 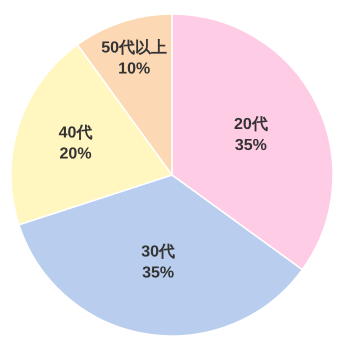 I want to click on slice-label: 30代, so click(x=158, y=251).